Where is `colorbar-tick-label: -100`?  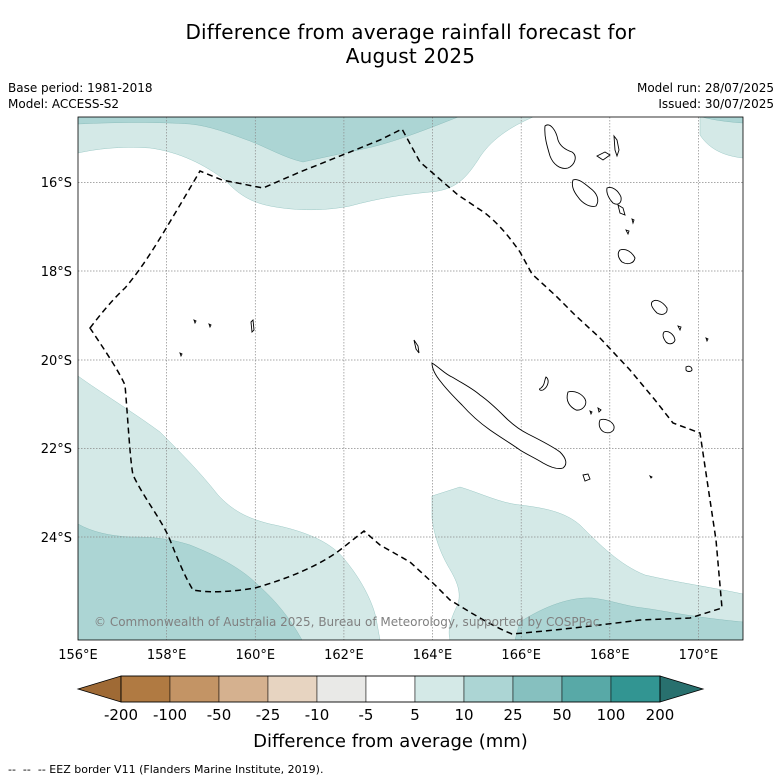 colorbar-tick-label: -100 is located at coordinates (170, 715).